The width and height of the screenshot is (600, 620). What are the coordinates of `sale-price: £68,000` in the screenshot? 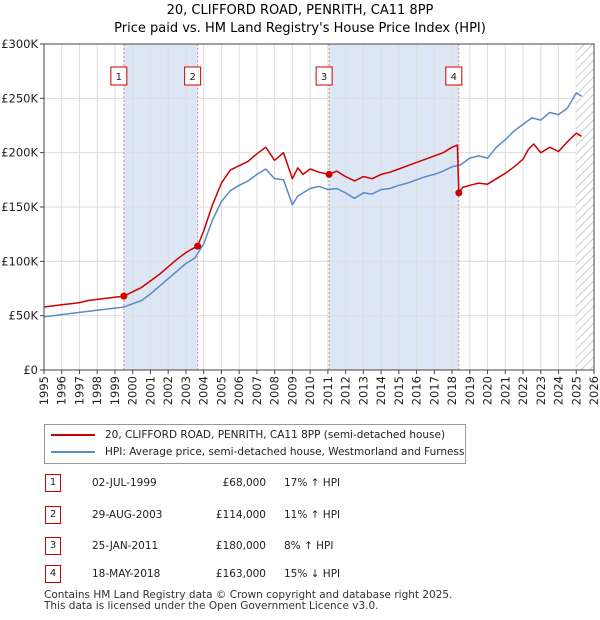 It's located at (244, 483).